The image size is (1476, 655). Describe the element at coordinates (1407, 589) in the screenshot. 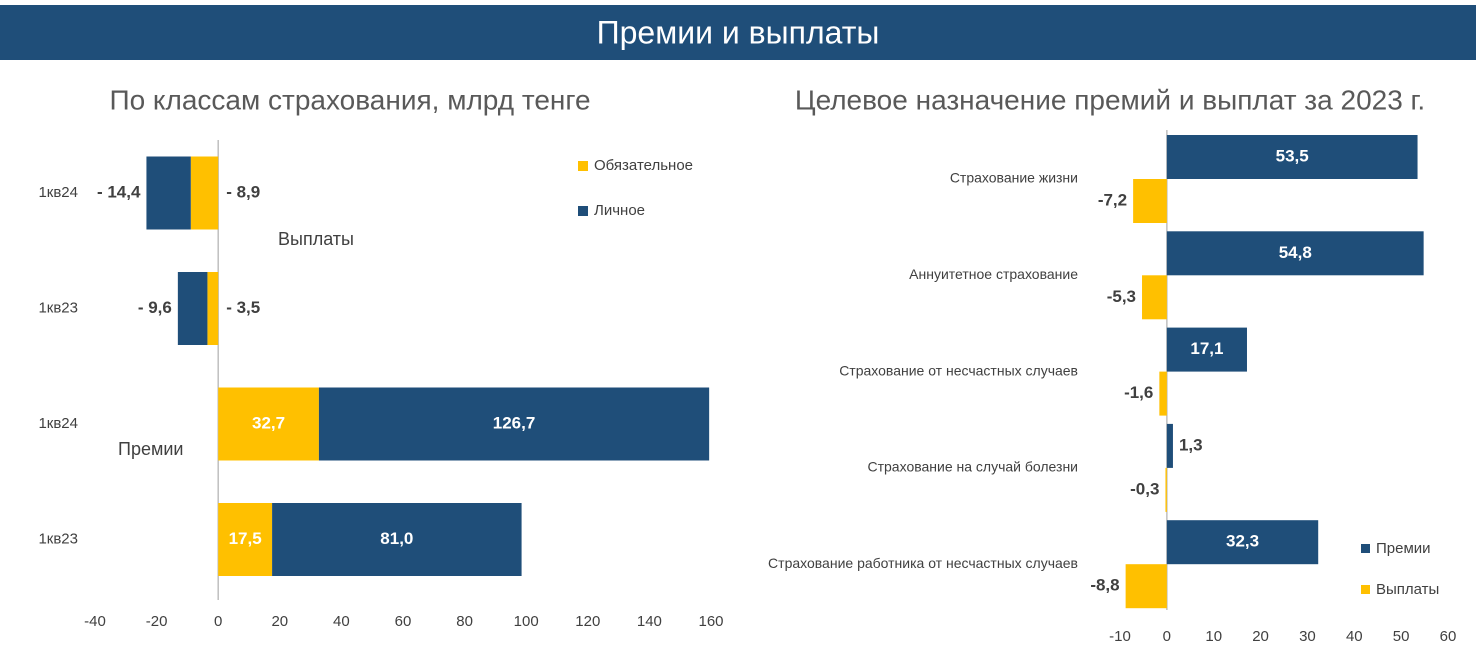

I see `legend-label: Выплаты` at that location.